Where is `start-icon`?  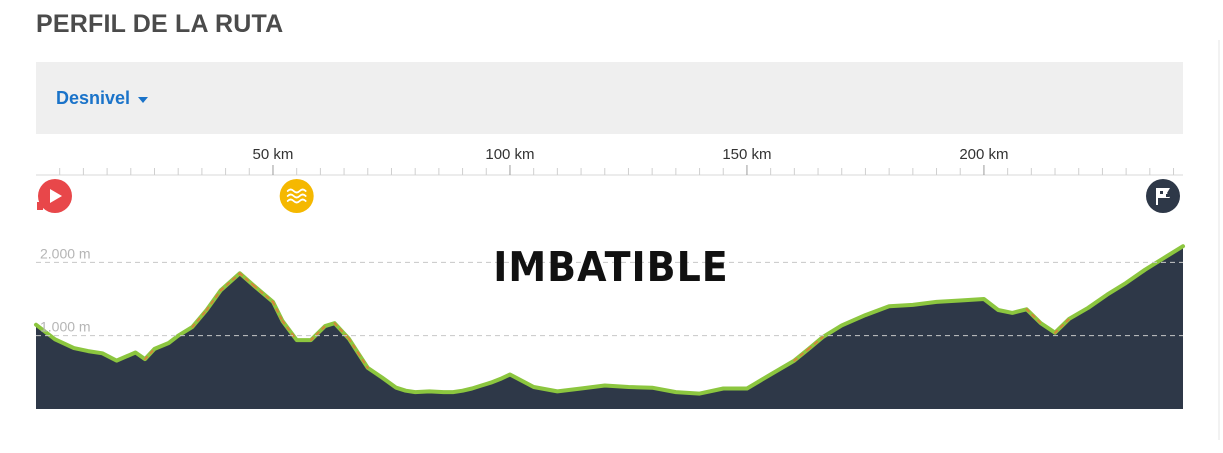
start-icon is located at coordinates (54, 196).